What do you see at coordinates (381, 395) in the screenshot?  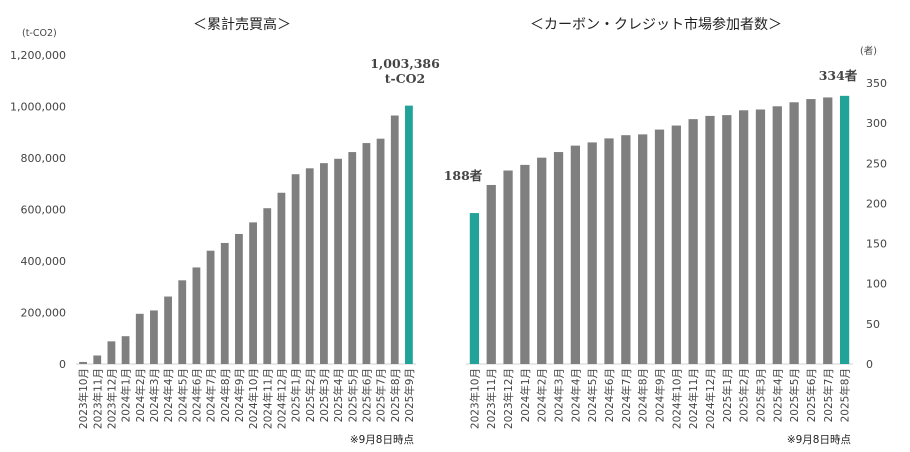 I see `left-x-tick-label: 2025年7月` at bounding box center [381, 395].